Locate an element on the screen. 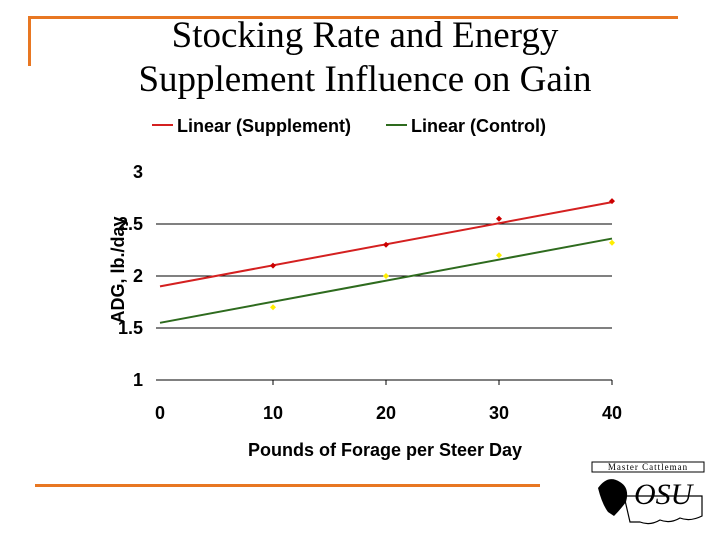 Image resolution: width=720 pixels, height=540 pixels. y-tick-label: 3 is located at coordinates (138, 172).